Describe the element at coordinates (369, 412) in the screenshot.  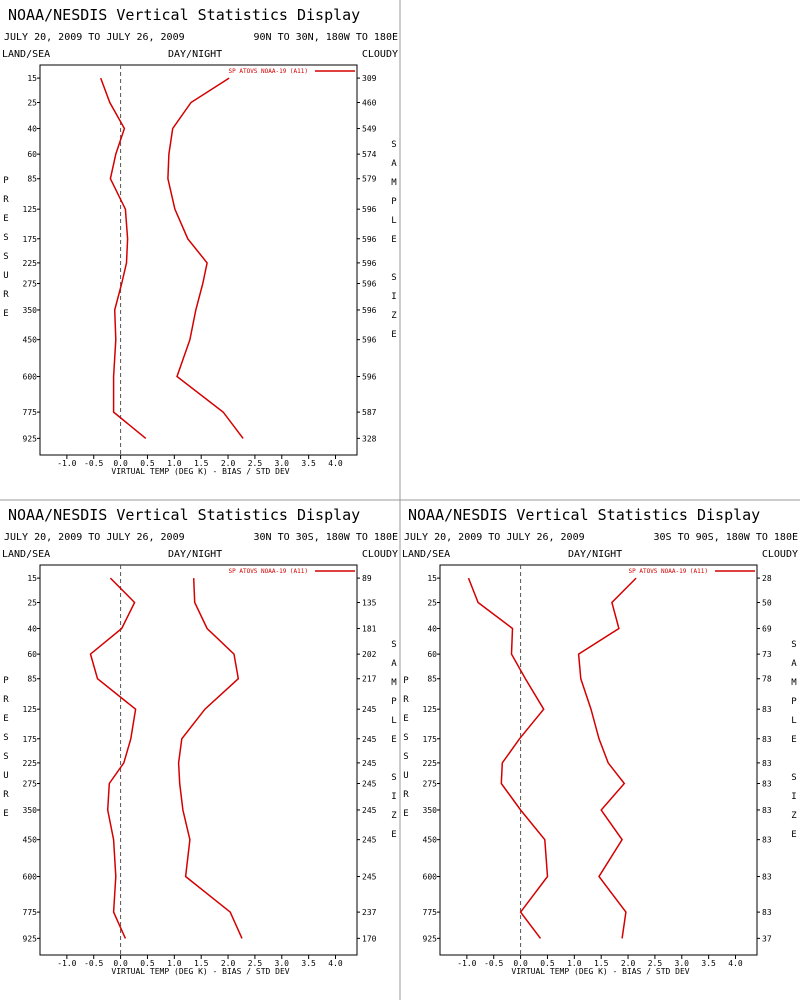
I see `sample-size-label: 587` at that location.